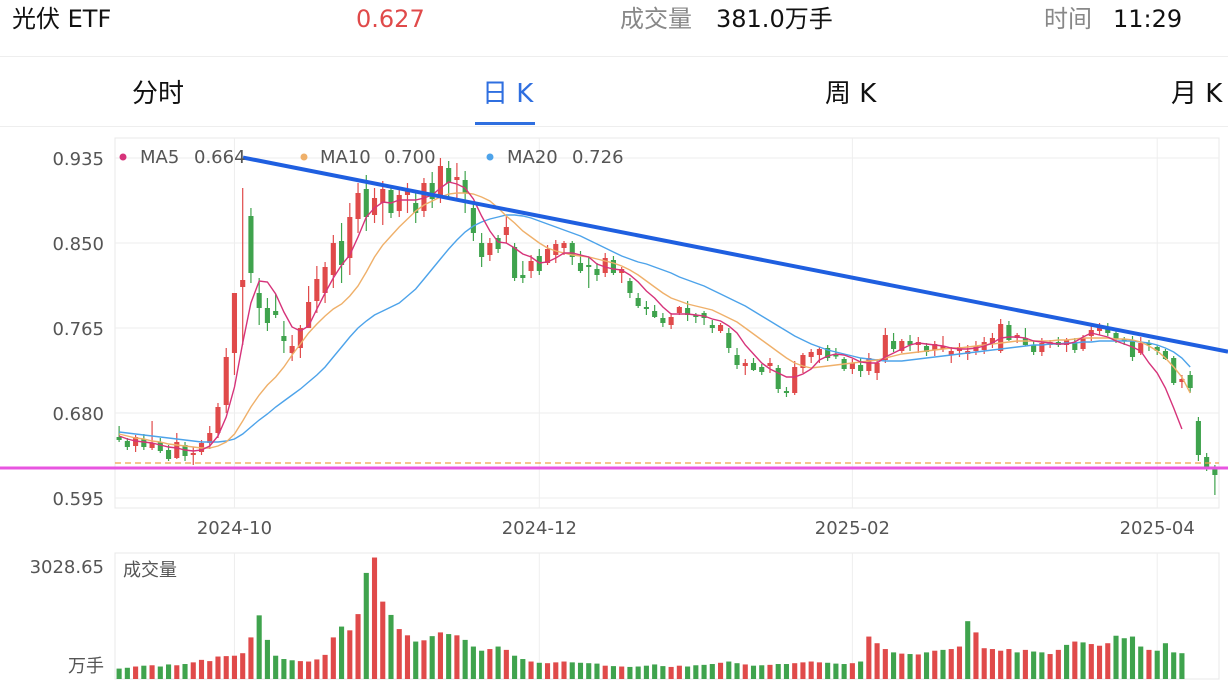  I want to click on tab-daily-k: 日 K, so click(508, 94).